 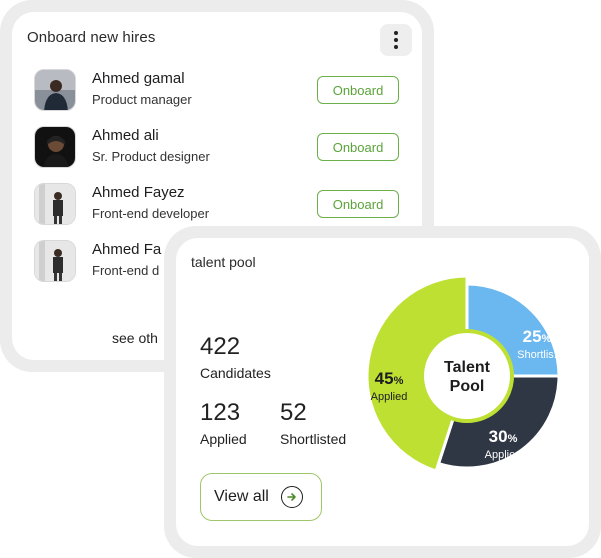 What do you see at coordinates (138, 192) in the screenshot?
I see `hire-name: Ahmed Fayez` at bounding box center [138, 192].